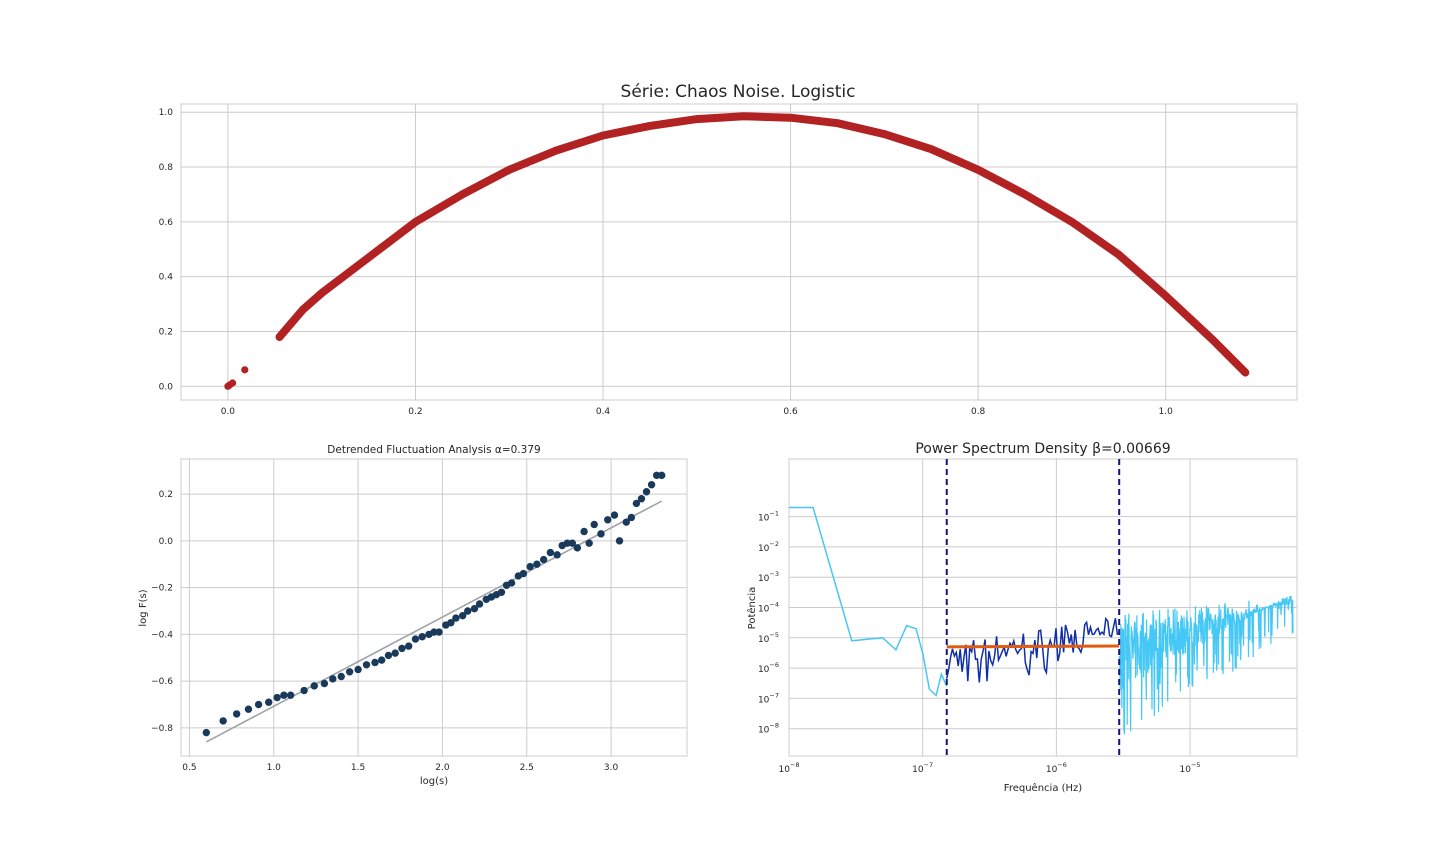 This screenshot has width=1440, height=868. What do you see at coordinates (1043, 788) in the screenshot?
I see `psd-x-axis-label: Frequência (Hz)` at bounding box center [1043, 788].